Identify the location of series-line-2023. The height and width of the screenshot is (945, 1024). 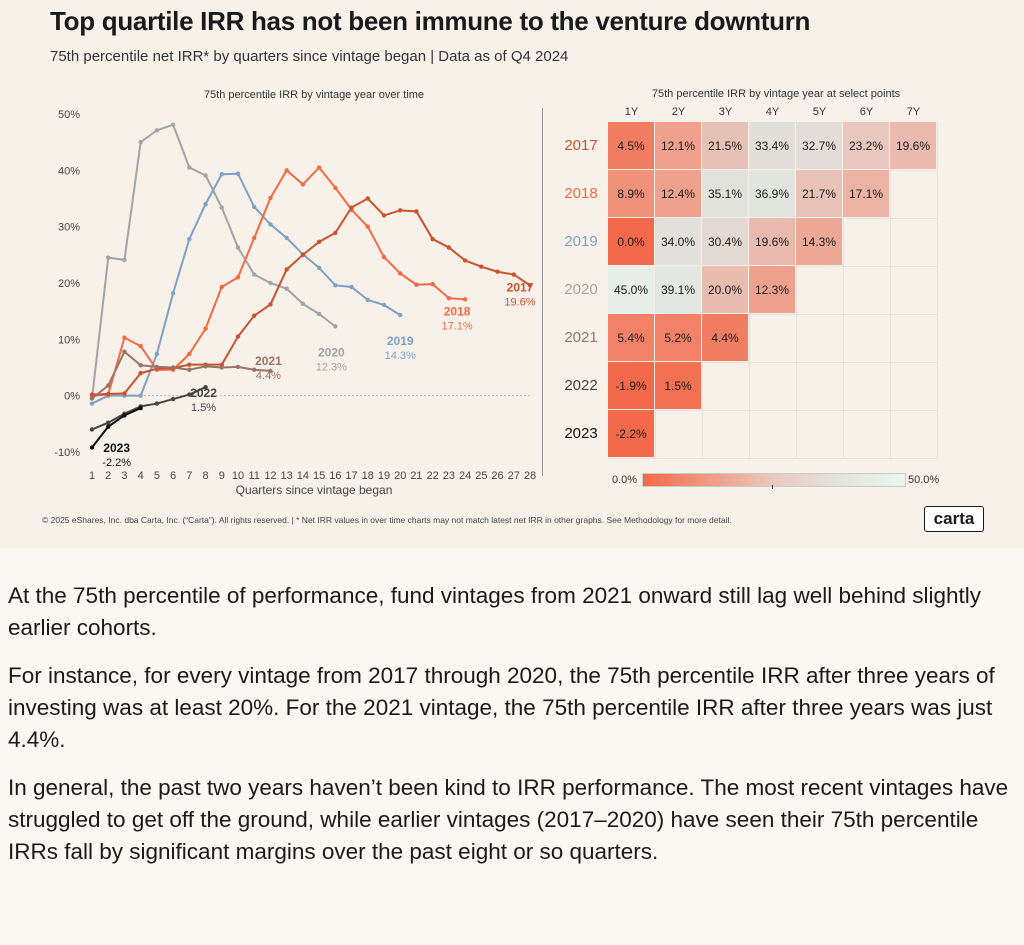
(116, 428).